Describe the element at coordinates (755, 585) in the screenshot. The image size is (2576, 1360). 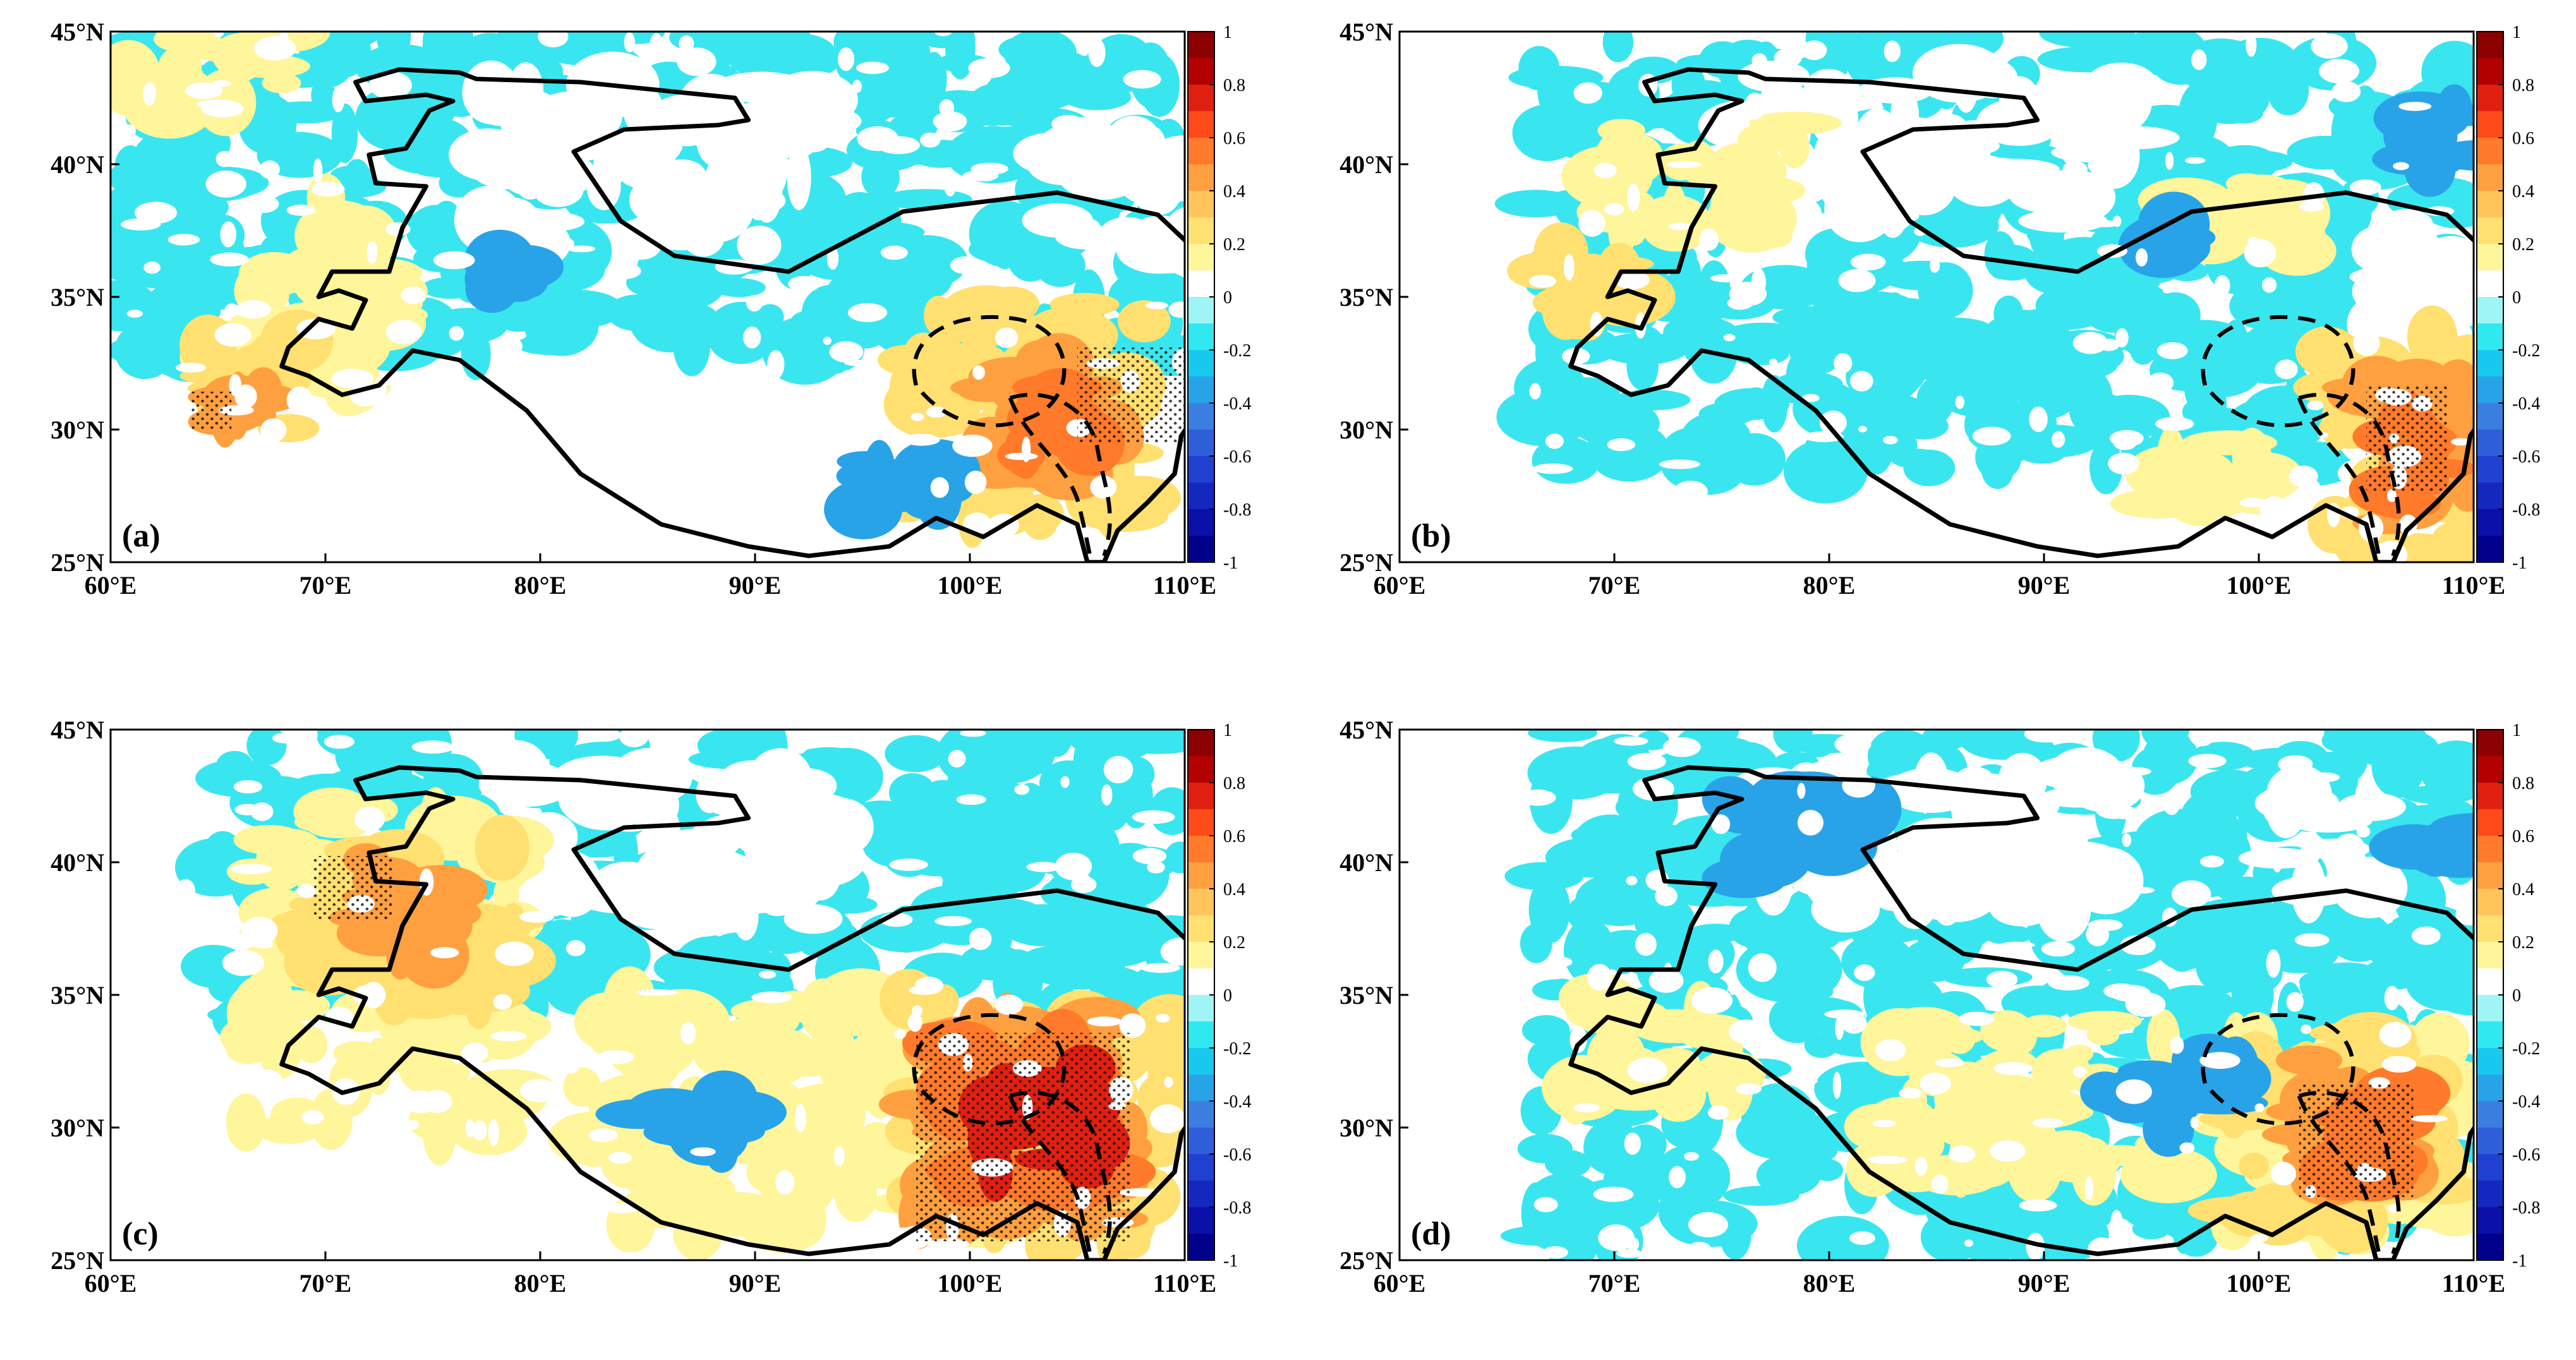
I see `x-tick-label: 90°E` at that location.